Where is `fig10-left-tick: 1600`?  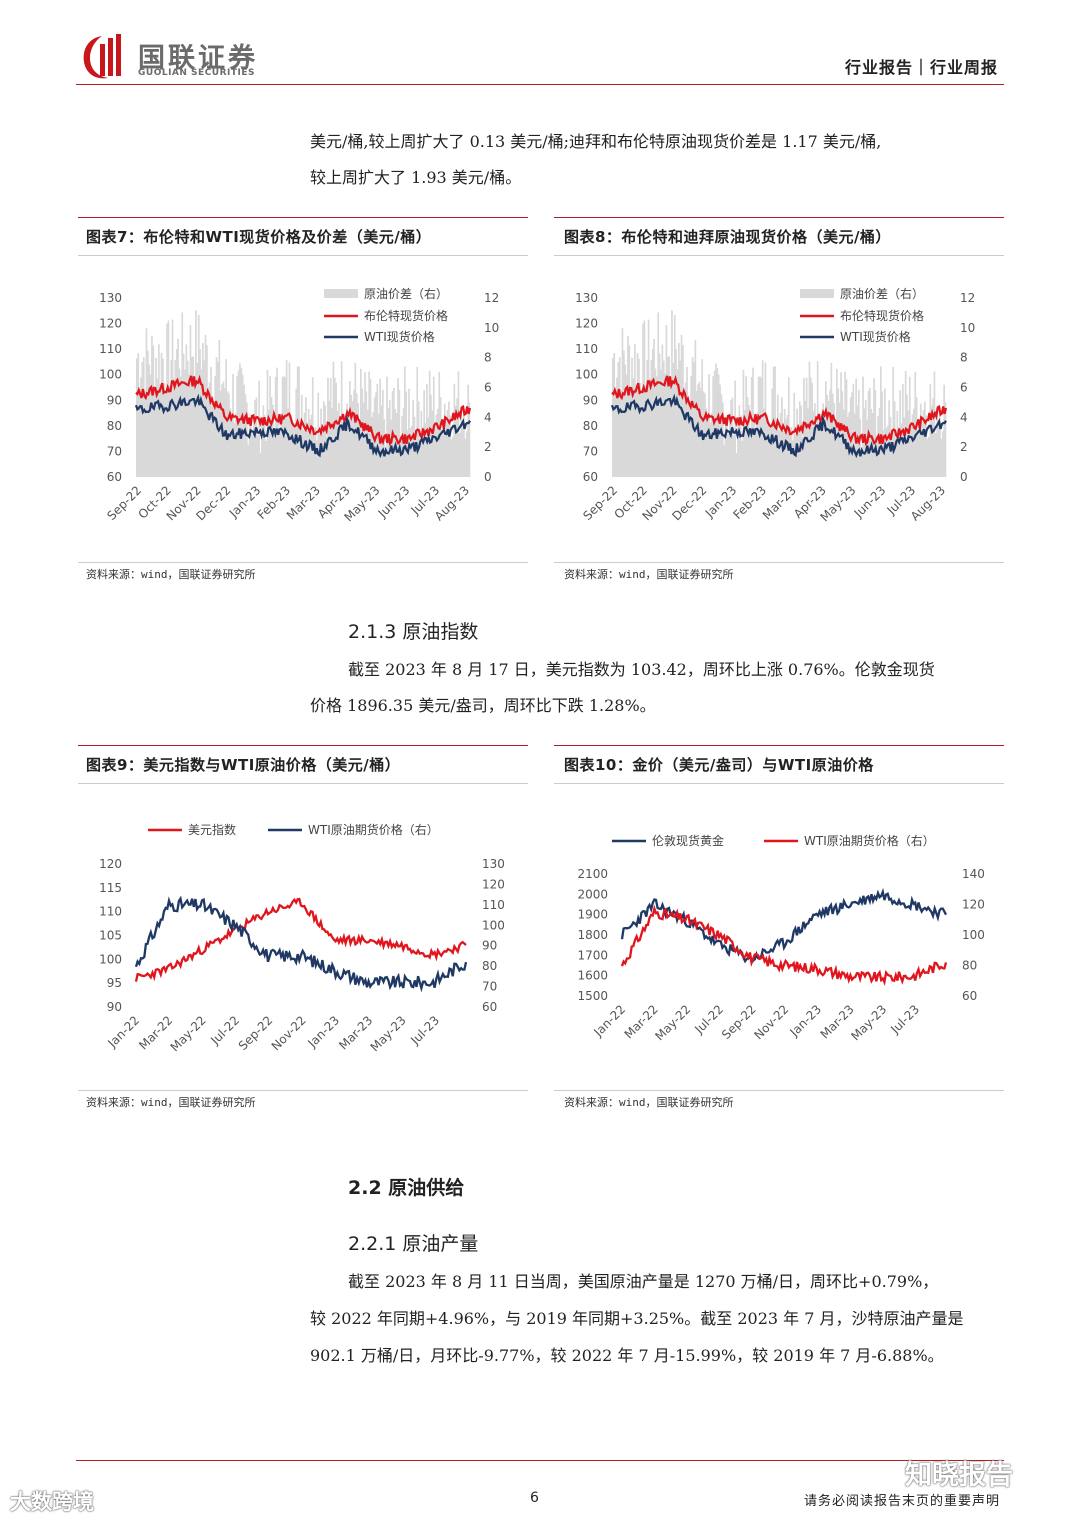
fig10-left-tick: 1600 is located at coordinates (592, 976).